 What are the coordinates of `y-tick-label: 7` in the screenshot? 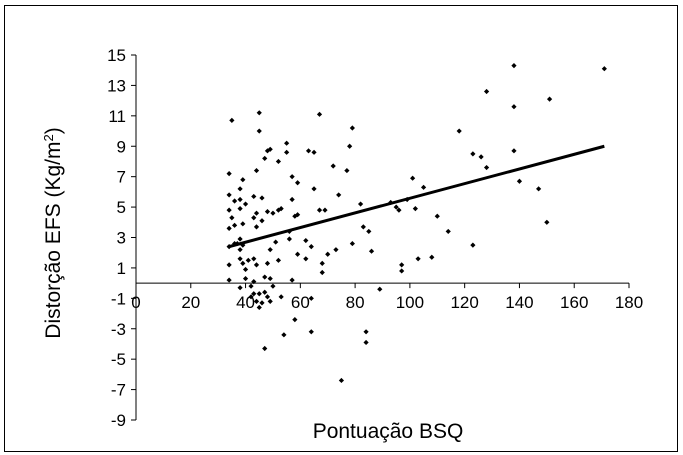 It's located at (121, 177).